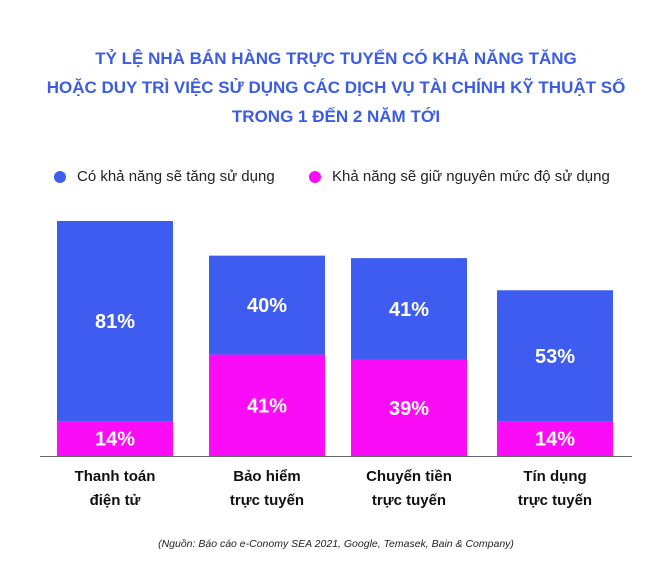 Image resolution: width=672 pixels, height=579 pixels. I want to click on legend-label-maintain: Khả năng sẽ giữ nguyên mức độ sử dụng, so click(471, 176).